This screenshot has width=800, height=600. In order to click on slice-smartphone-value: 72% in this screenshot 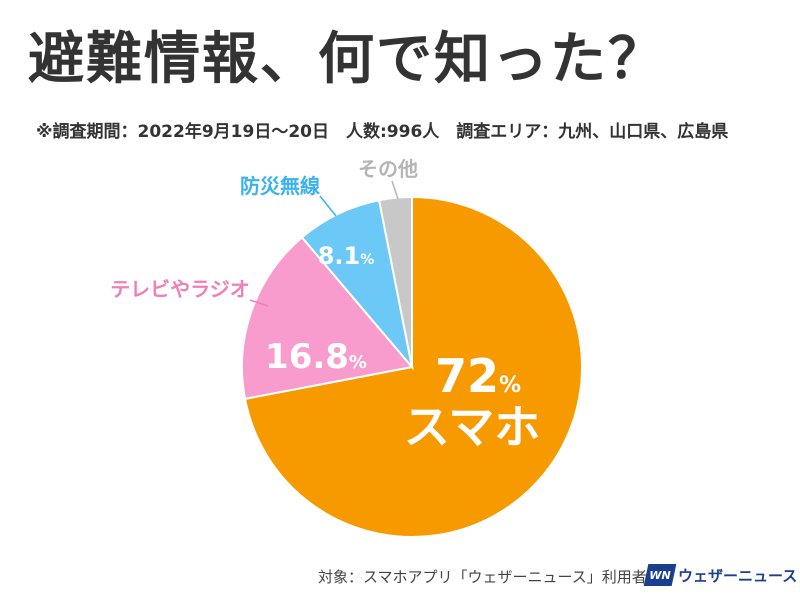, I will do `click(478, 376)`.